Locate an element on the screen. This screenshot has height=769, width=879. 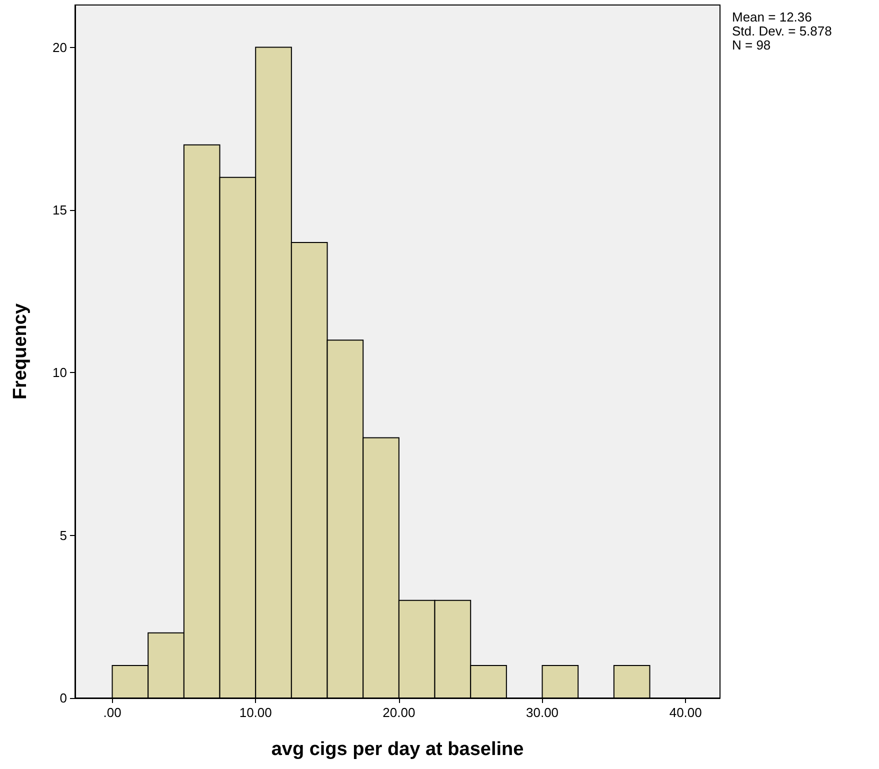
x-tick-label: 10.00 is located at coordinates (255, 712).